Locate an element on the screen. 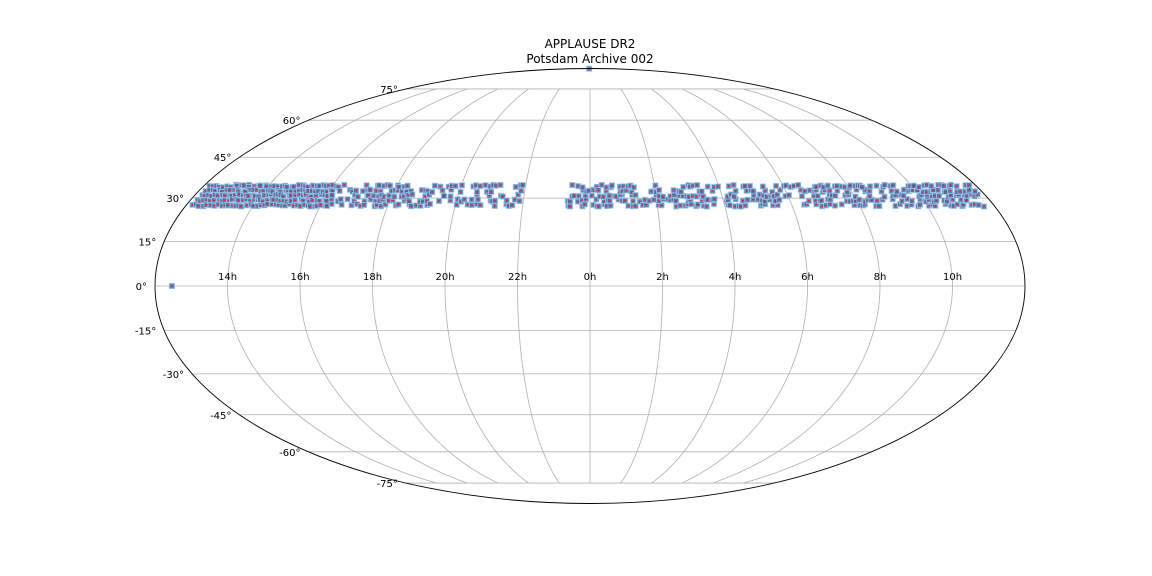 The image size is (1152, 576). dec-tick-label: 45° is located at coordinates (223, 158).